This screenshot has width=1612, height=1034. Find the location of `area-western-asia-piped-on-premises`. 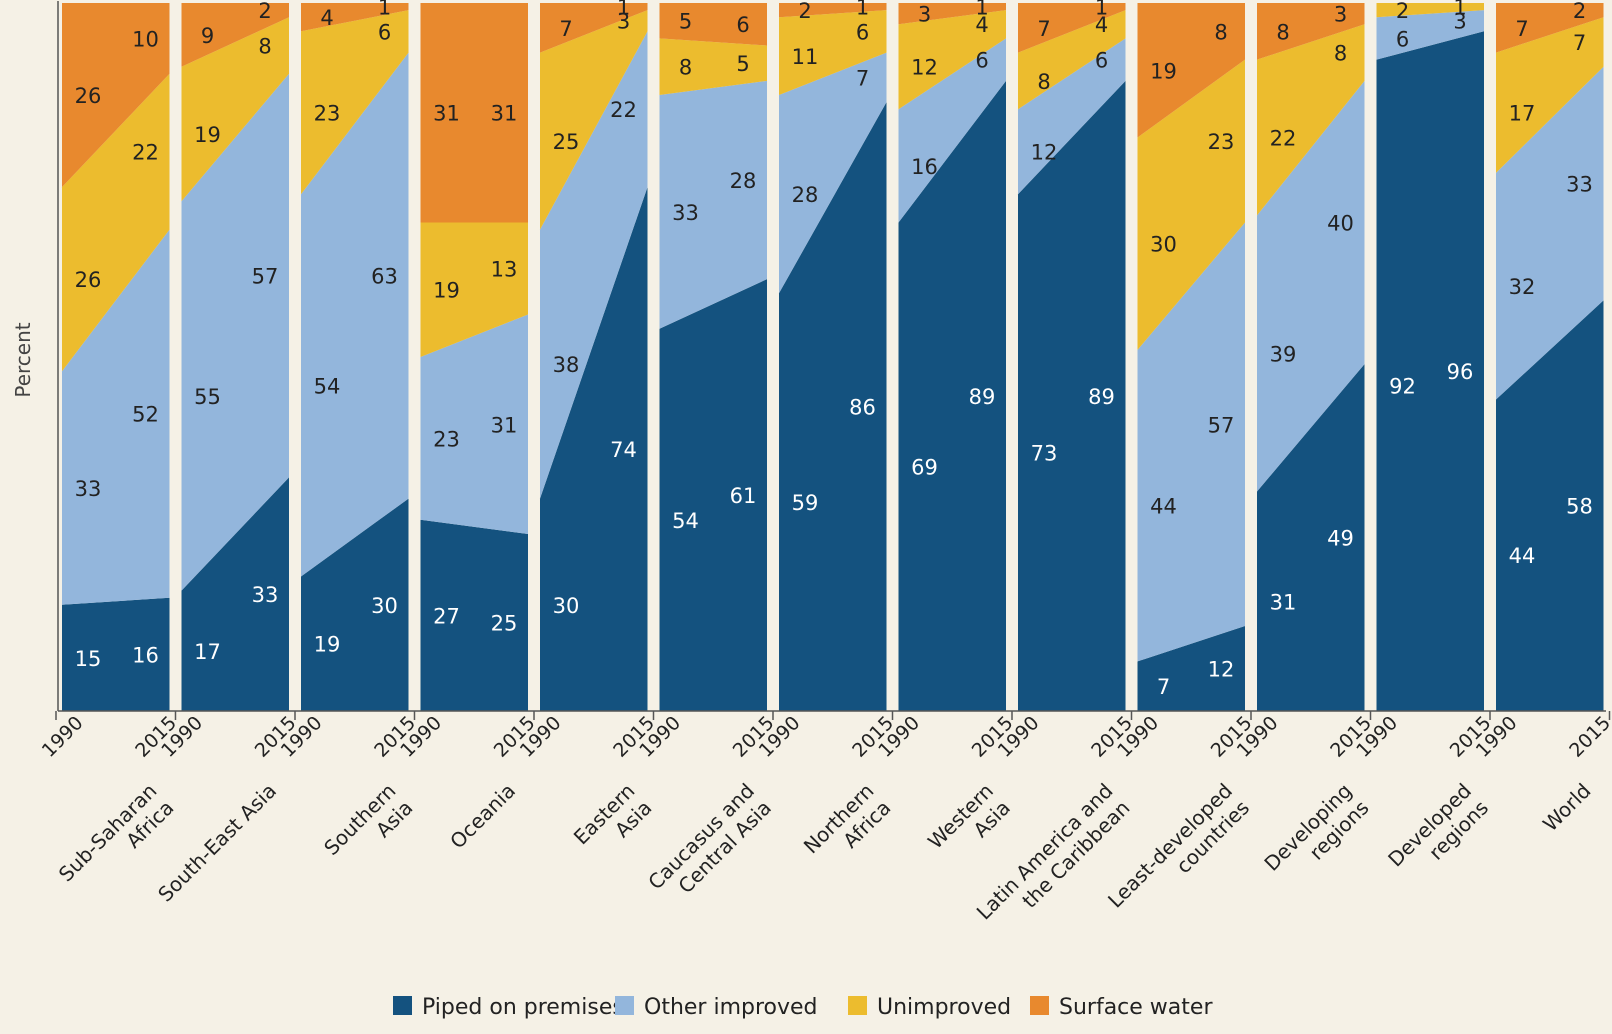

area-western-asia-piped-on-premises is located at coordinates (952, 395).